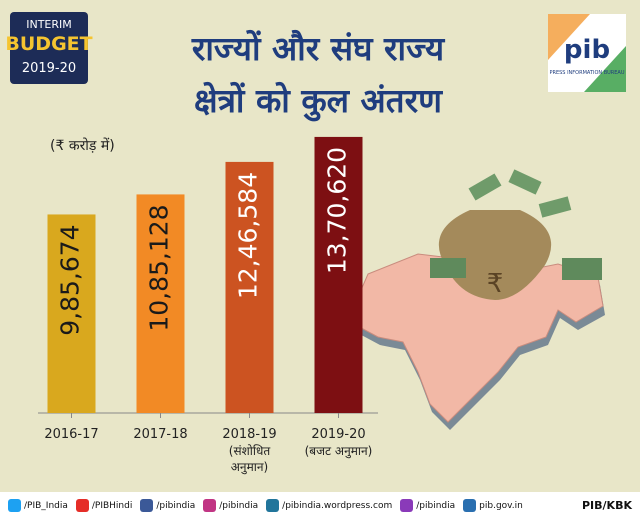 Image resolution: width=640 pixels, height=519 pixels. What do you see at coordinates (337, 210) in the screenshot?
I see `value-label: 13,70,620` at bounding box center [337, 210].